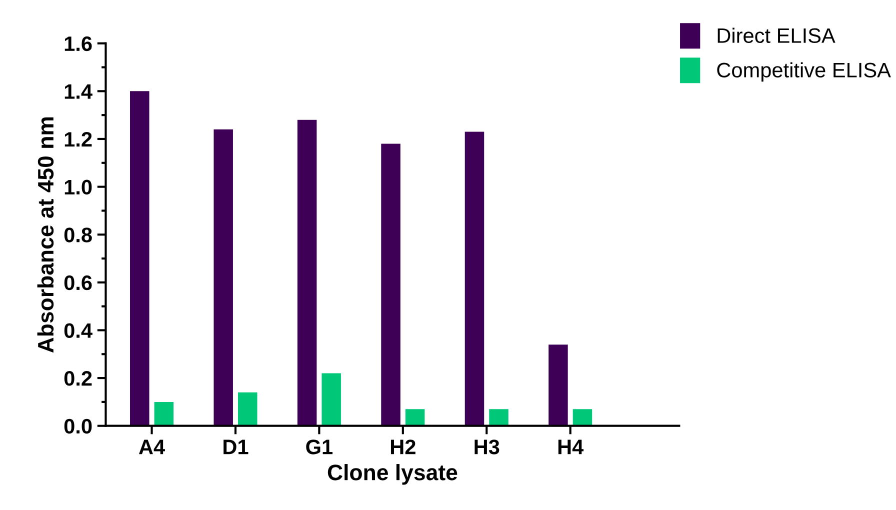  What do you see at coordinates (487, 447) in the screenshot?
I see `x-tick-label: H3` at bounding box center [487, 447].